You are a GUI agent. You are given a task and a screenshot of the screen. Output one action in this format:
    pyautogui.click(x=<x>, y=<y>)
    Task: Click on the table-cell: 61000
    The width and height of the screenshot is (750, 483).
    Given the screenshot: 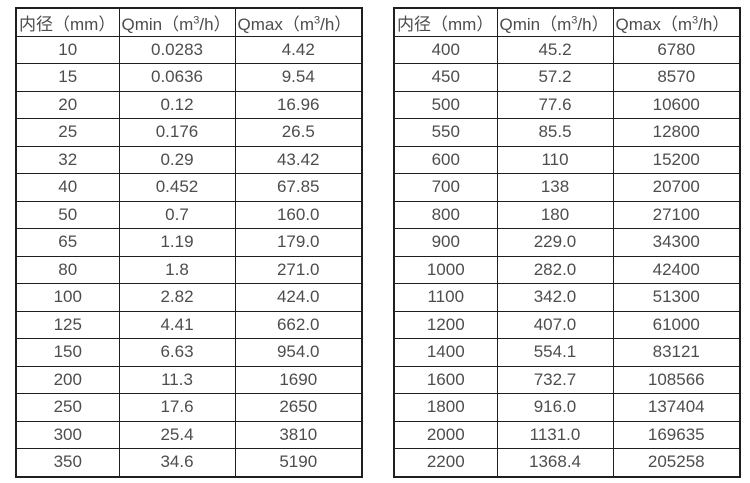 What is the action you would take?
    pyautogui.click(x=676, y=324)
    